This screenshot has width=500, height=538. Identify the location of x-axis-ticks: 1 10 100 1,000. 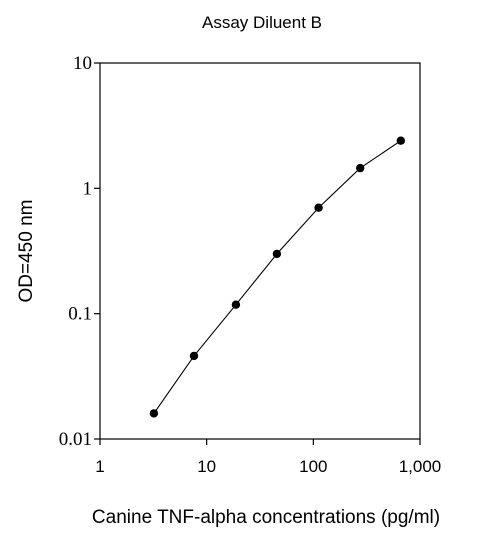
(268, 457).